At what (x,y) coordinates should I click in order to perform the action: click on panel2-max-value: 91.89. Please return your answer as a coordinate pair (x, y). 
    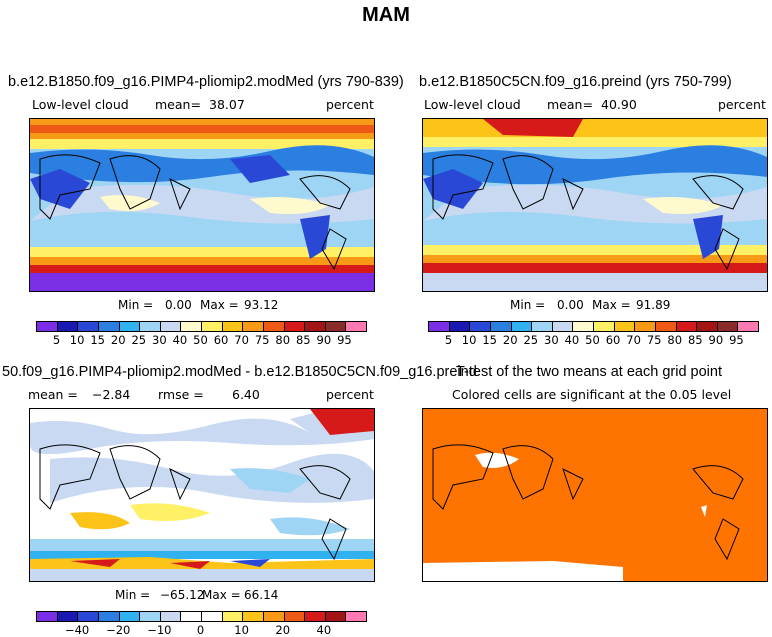
    Looking at the image, I should click on (653, 305).